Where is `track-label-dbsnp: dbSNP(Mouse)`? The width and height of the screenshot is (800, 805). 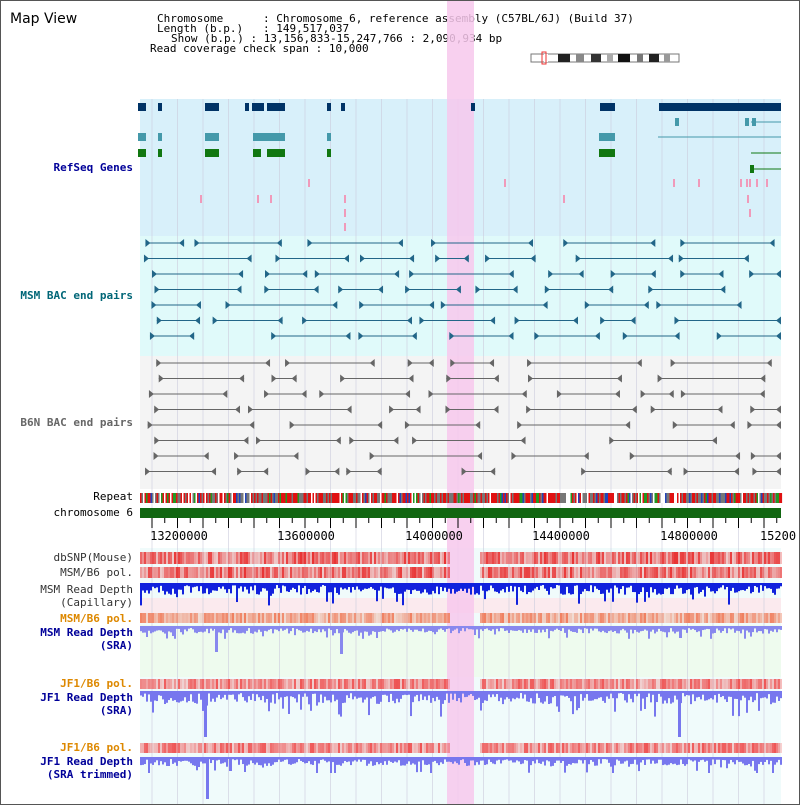 track-label-dbsnp: dbSNP(Mouse) is located at coordinates (93, 557).